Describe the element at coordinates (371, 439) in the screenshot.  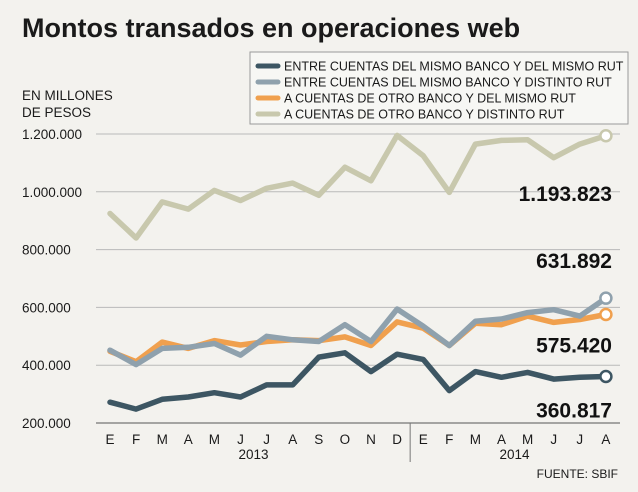
I see `x-tick-label: N` at that location.